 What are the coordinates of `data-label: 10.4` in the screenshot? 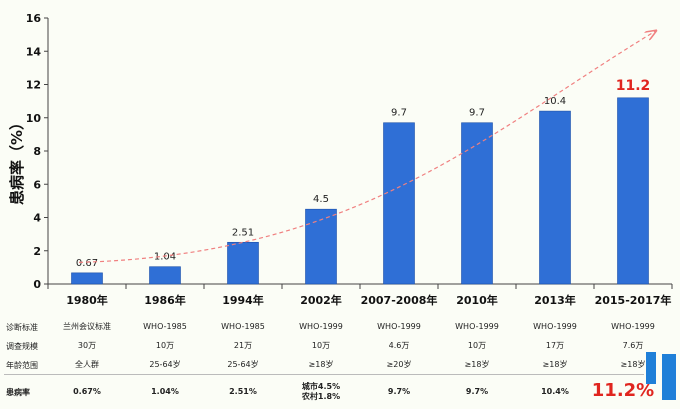 It's located at (555, 101).